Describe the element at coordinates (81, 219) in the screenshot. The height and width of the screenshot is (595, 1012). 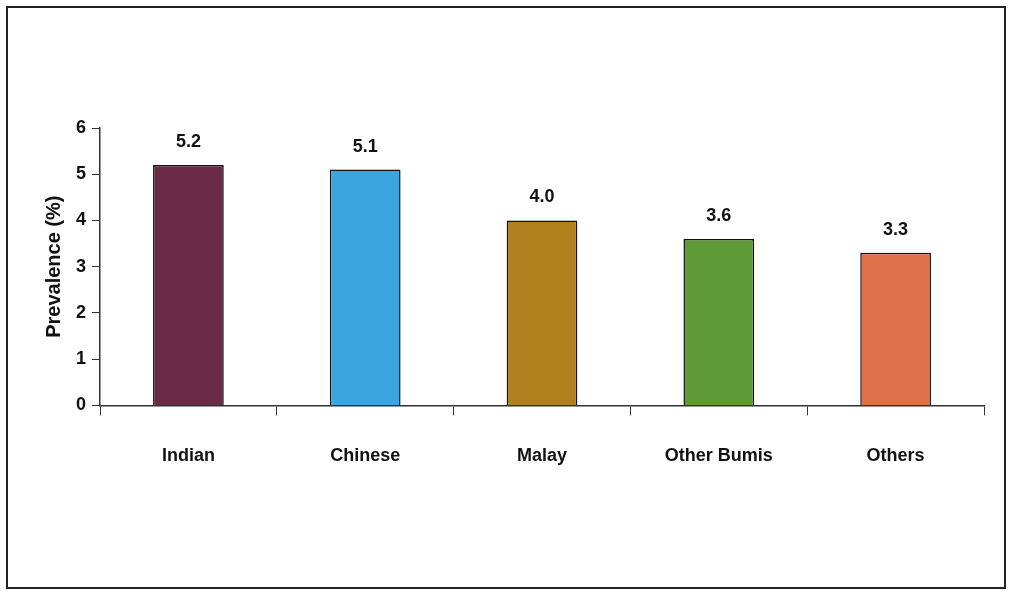
I see `y-tick-label: 4` at that location.